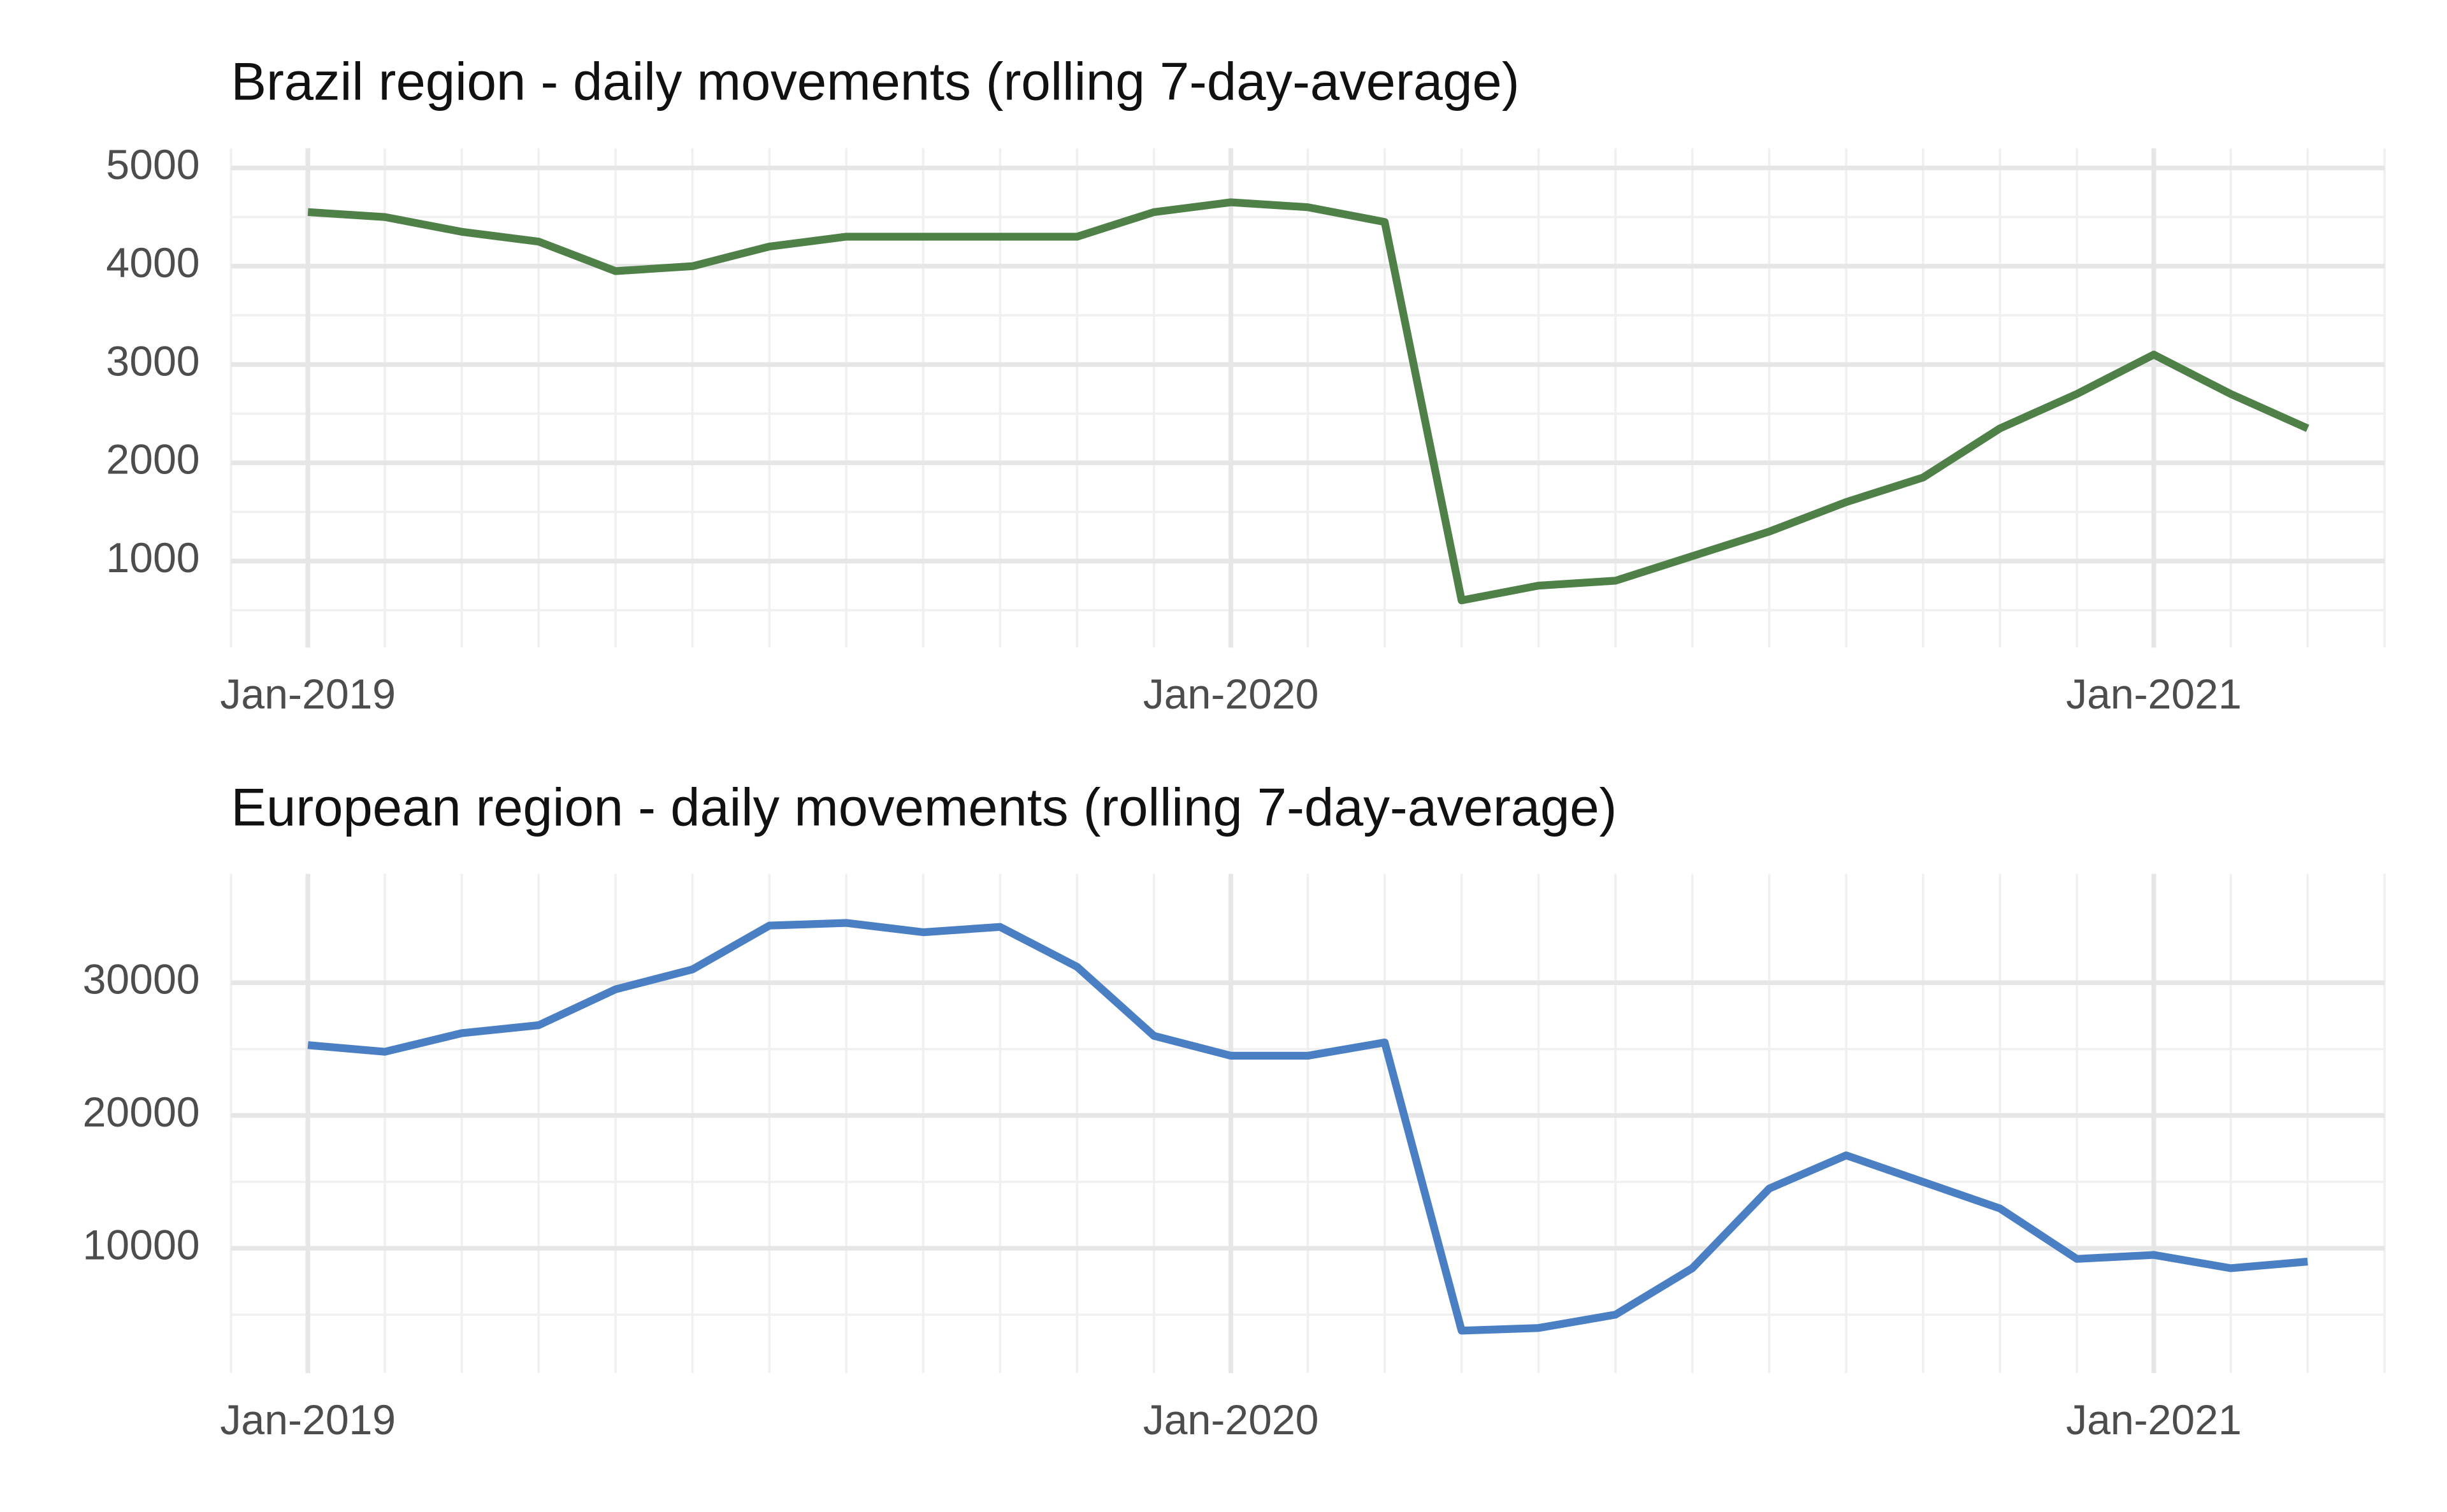 The height and width of the screenshot is (1512, 2447). Describe the element at coordinates (141, 980) in the screenshot. I see `y-tick-label: 30000` at that location.